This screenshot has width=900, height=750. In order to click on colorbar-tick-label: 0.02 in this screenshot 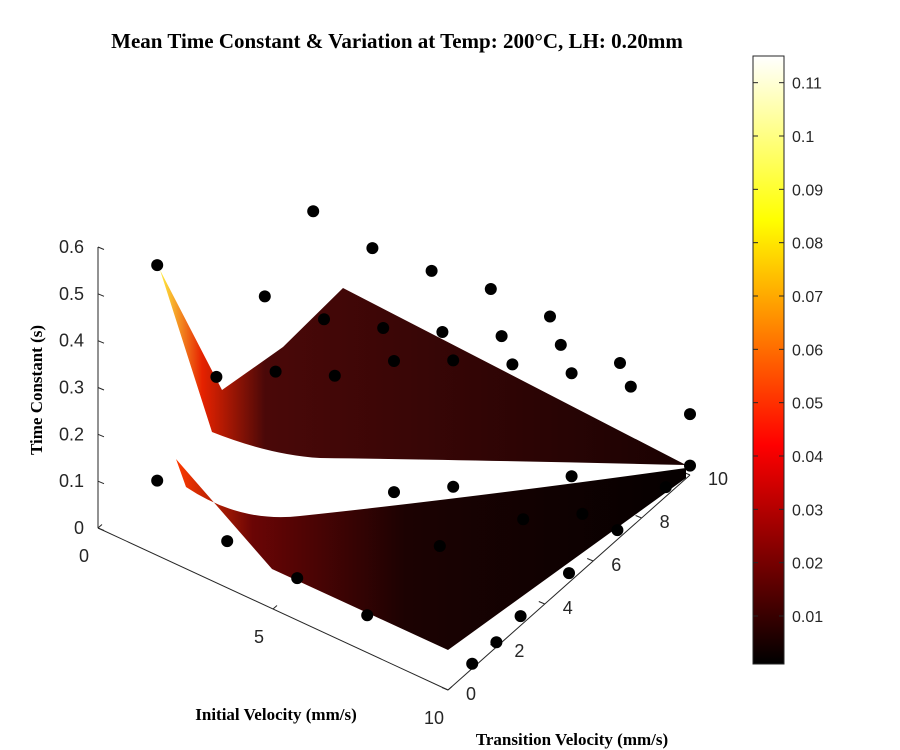, I will do `click(807, 564)`.